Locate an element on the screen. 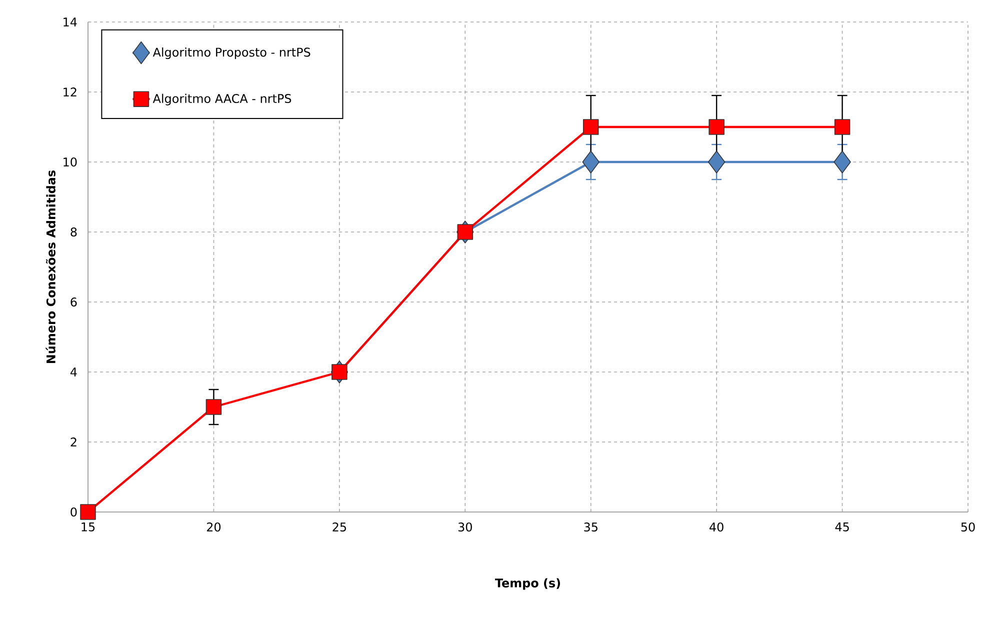  y-tick-label: 10 is located at coordinates (70, 162).